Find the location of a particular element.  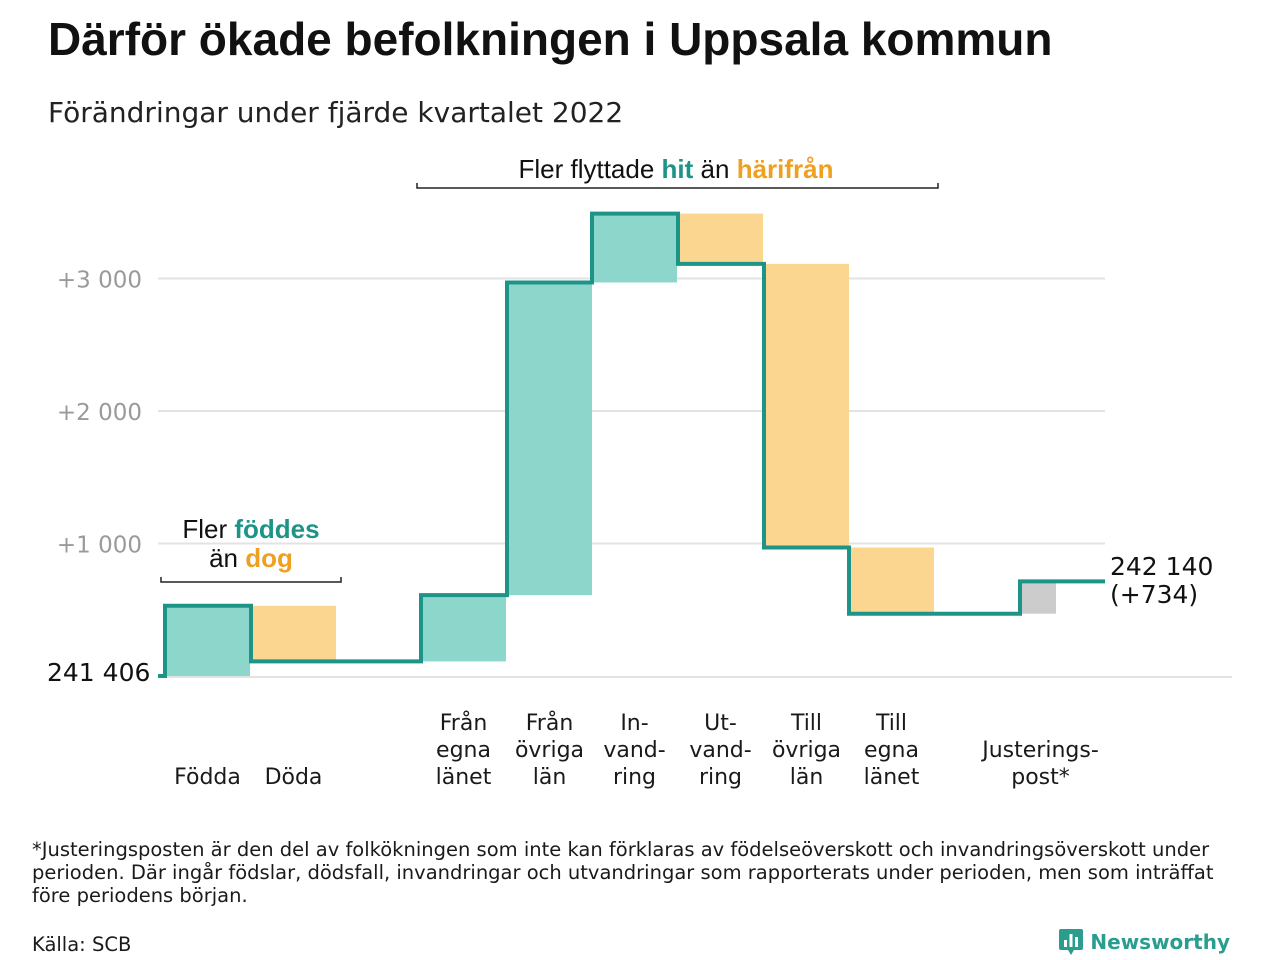

category-label: Justerings- is located at coordinates (1039, 750).